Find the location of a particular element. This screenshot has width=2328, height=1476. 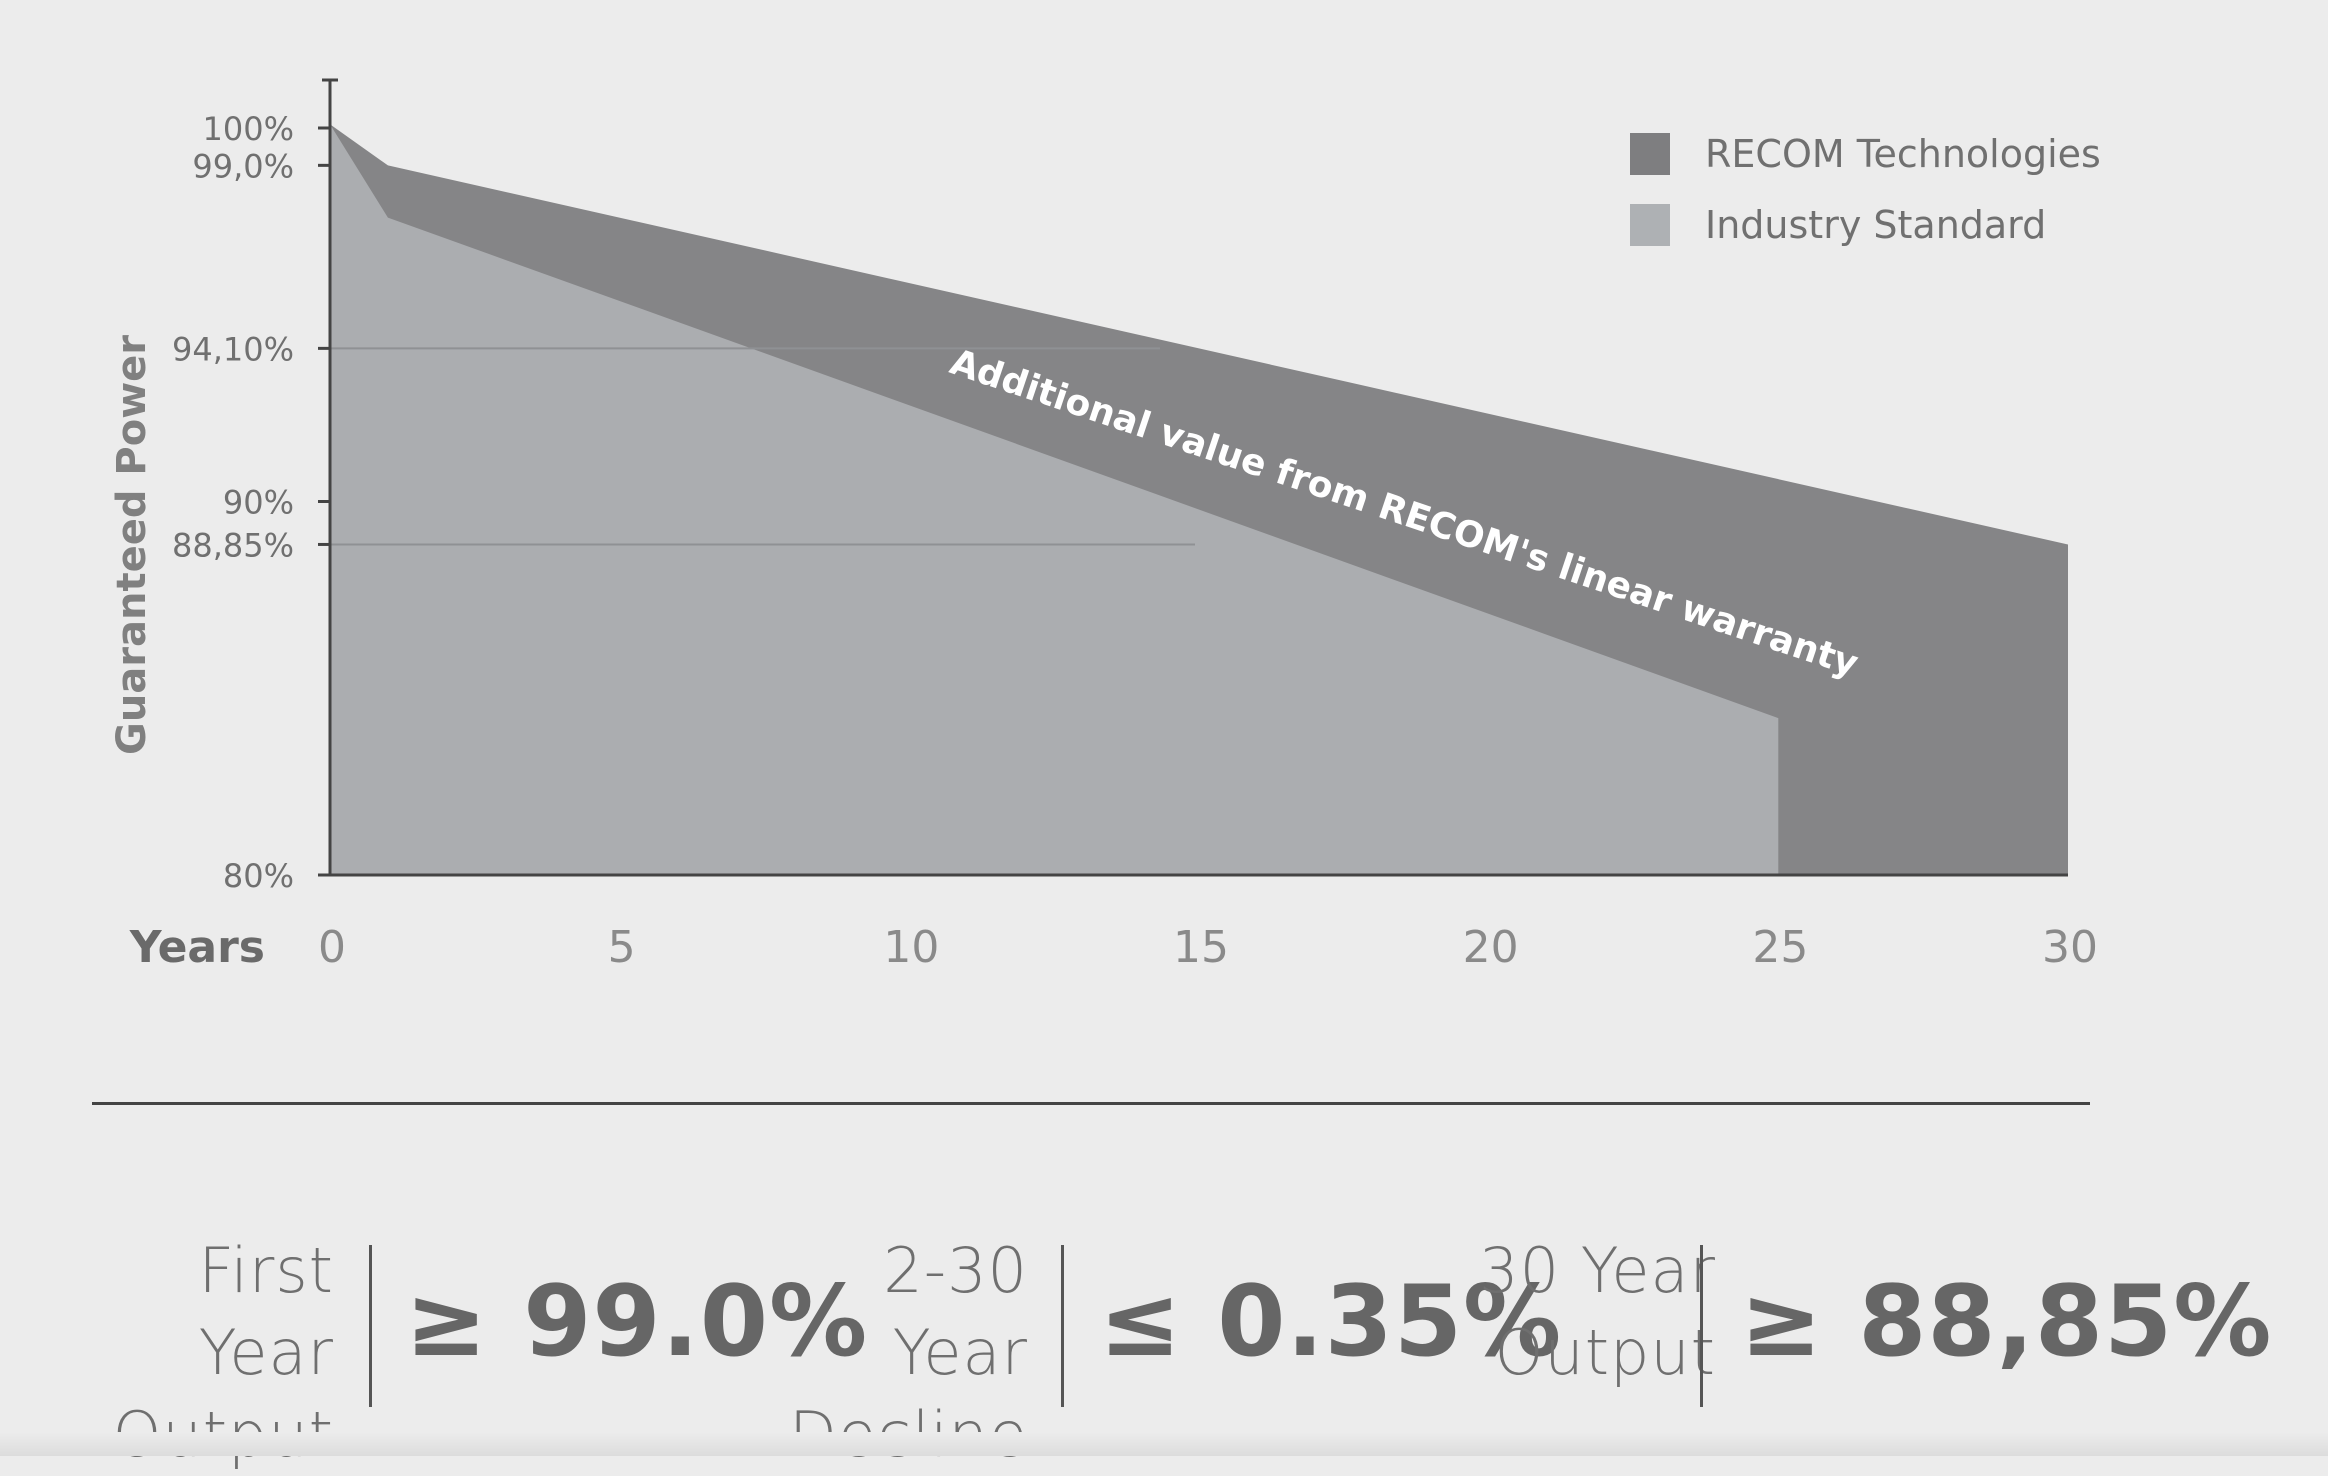

y-tick-label: 88,85% is located at coordinates (233, 545).